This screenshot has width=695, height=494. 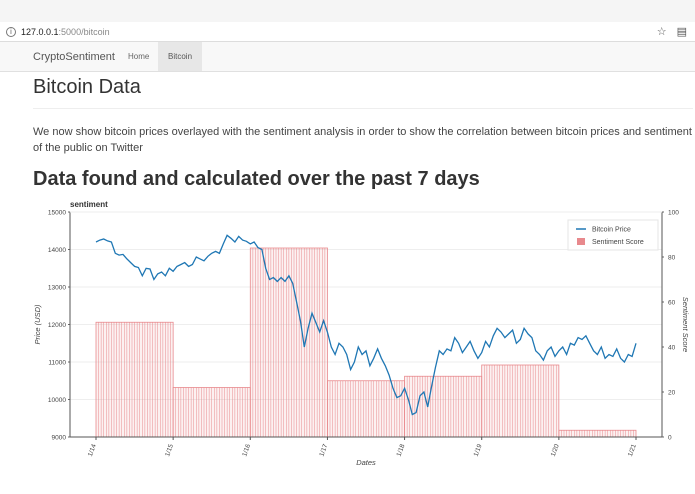 I want to click on y-axis-label: Price (USD), so click(x=37, y=324).